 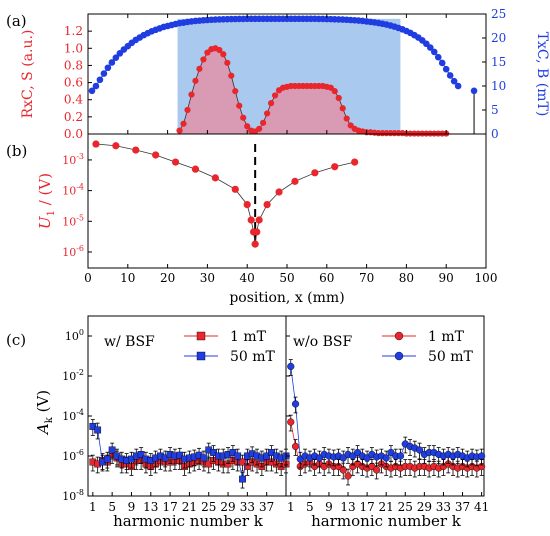 I want to click on cl-axes-ytick-label-3-base: 10, so click(x=69, y=456).